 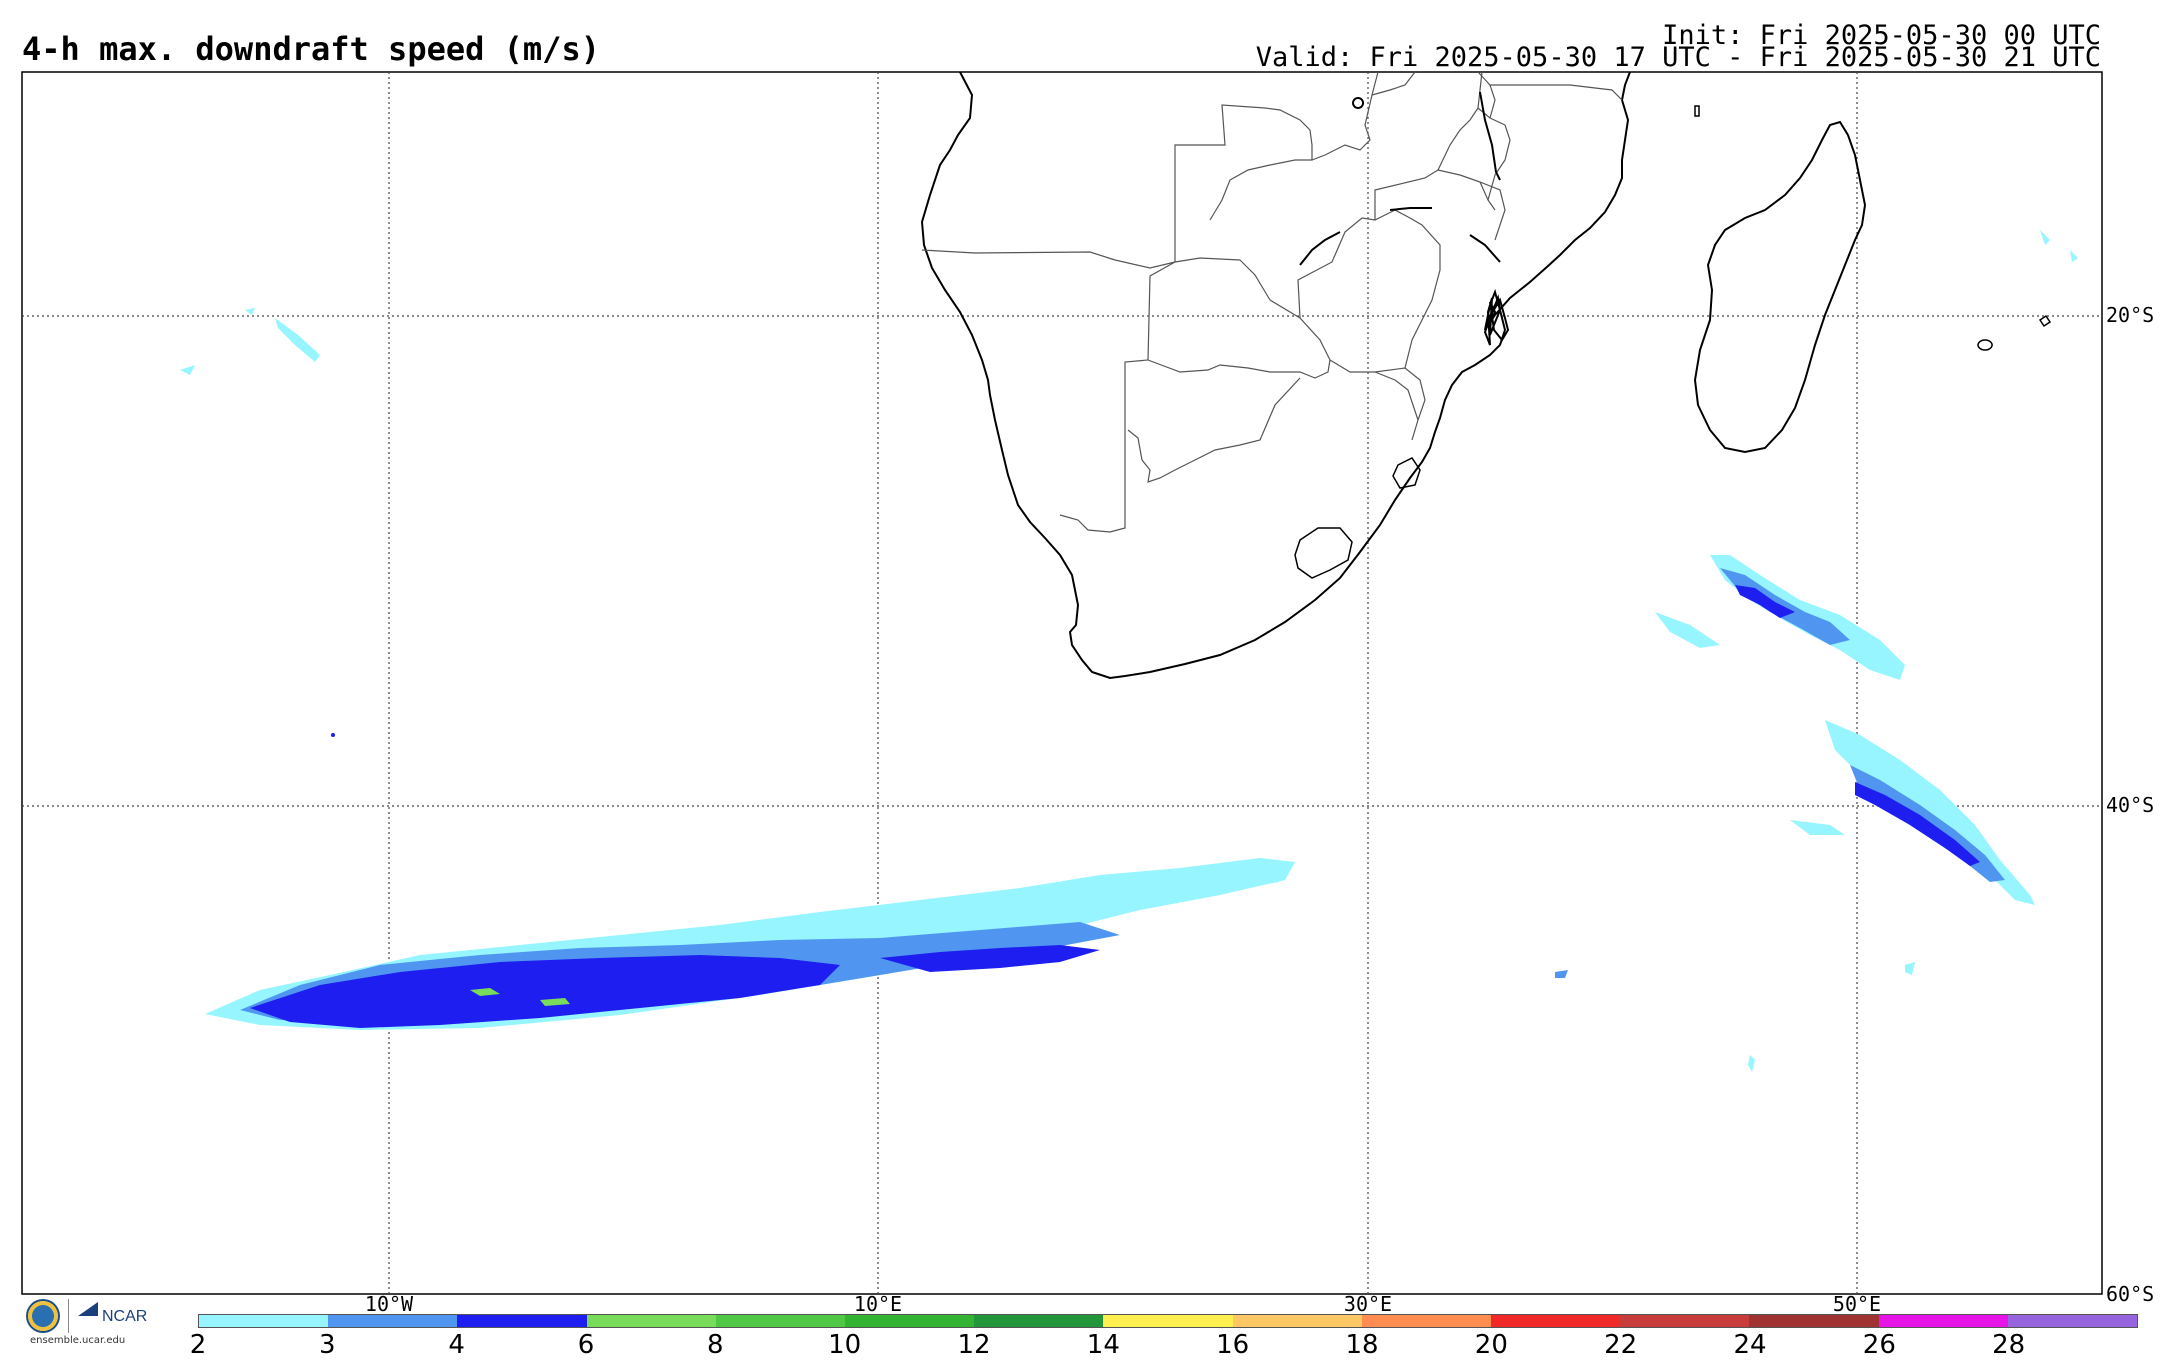 What do you see at coordinates (1490, 136) in the screenshot?
I see `lake-malawi` at bounding box center [1490, 136].